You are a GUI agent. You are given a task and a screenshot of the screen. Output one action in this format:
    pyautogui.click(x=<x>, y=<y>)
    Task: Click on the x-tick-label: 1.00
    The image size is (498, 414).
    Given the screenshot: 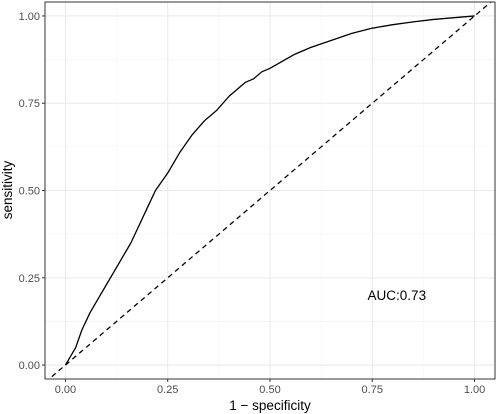 What is the action you would take?
    pyautogui.click(x=474, y=390)
    